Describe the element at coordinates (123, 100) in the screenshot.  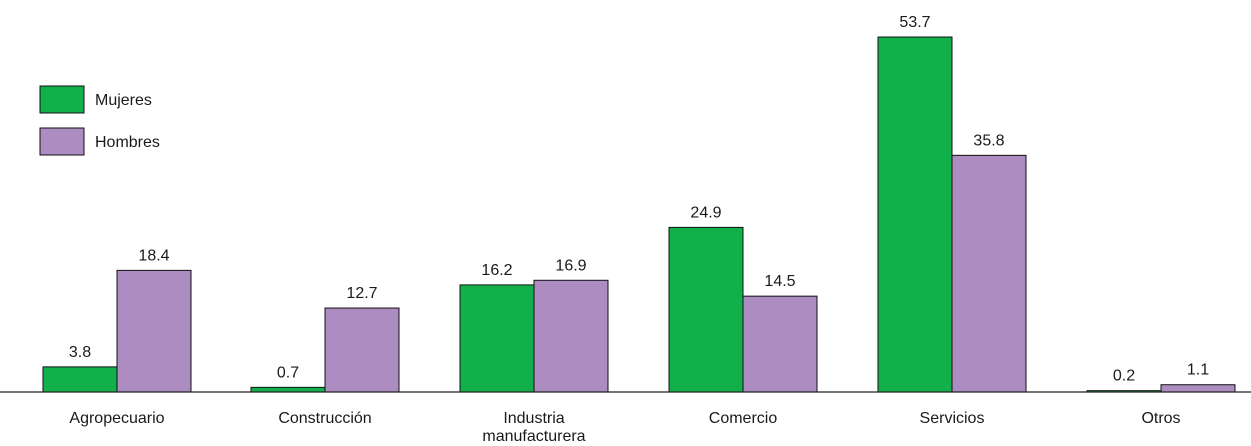
I see `legend-label-mujeres: Mujeres` at that location.